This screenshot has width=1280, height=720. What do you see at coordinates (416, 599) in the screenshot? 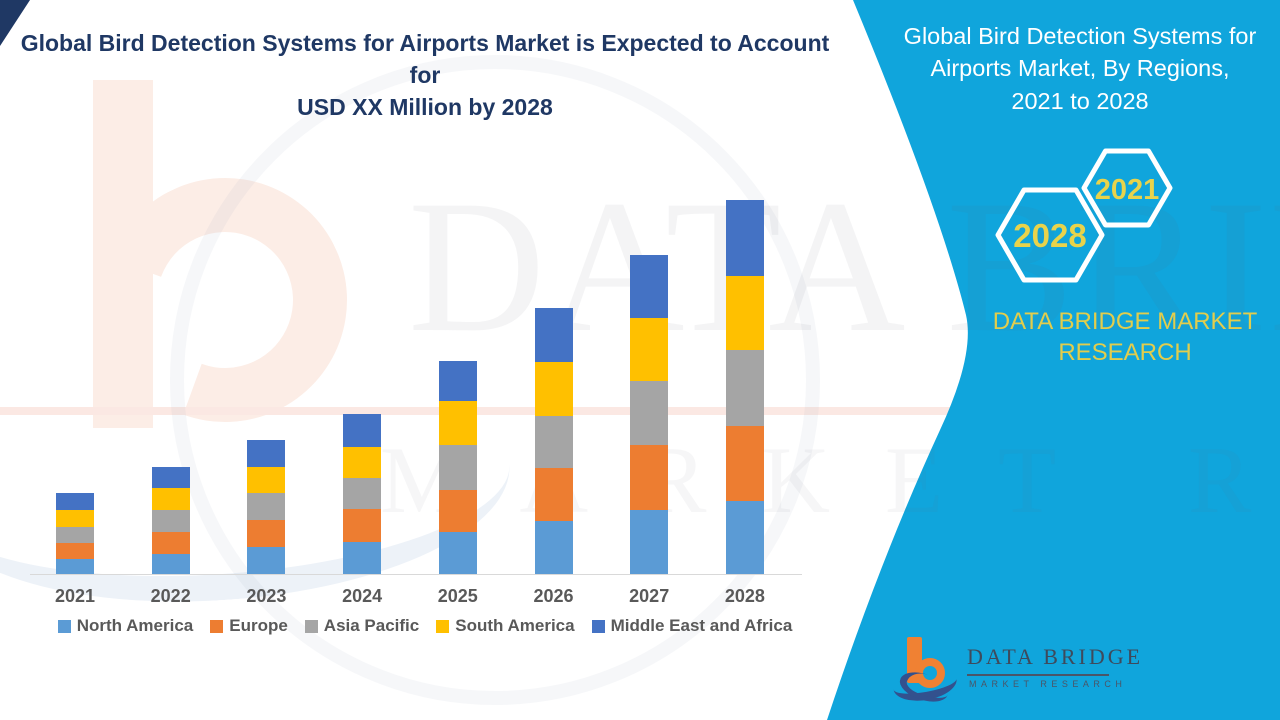
I see `x-axis: 2021 2022 2023 2024 2025 2026 2027 2028` at bounding box center [416, 599].